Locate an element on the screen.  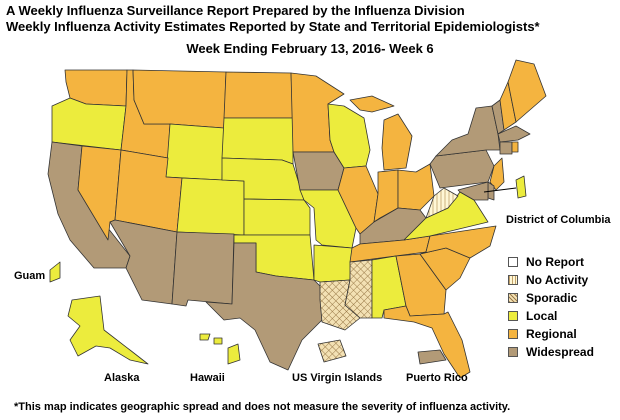
legend-item: Local is located at coordinates (551, 316).